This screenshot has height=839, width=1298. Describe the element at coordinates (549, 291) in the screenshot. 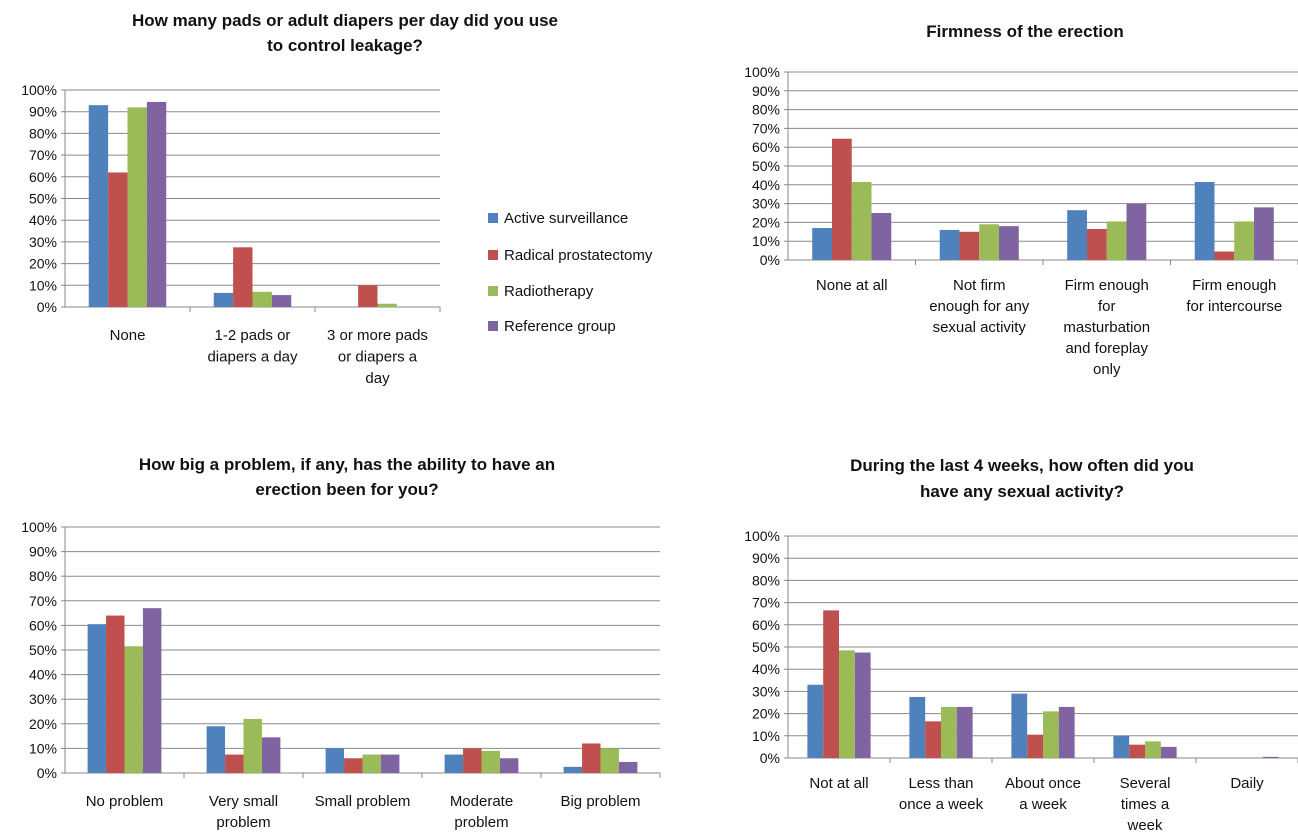

I see `legend-label-radiotherapy: Radiotherapy` at that location.